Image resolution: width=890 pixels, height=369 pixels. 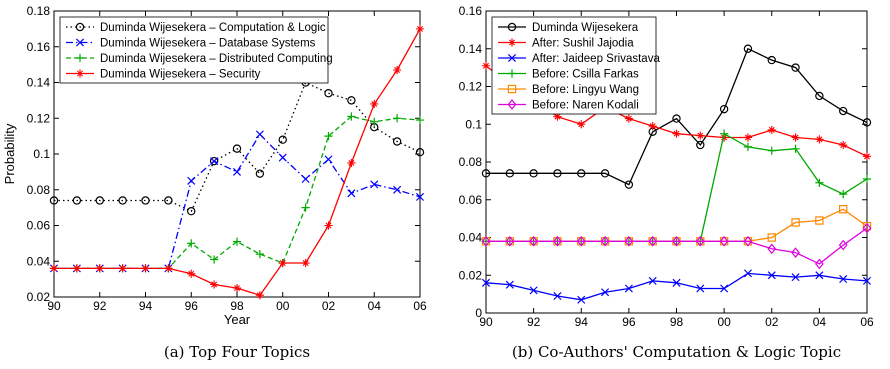 I want to click on x-axis-label: Year, so click(x=237, y=319).